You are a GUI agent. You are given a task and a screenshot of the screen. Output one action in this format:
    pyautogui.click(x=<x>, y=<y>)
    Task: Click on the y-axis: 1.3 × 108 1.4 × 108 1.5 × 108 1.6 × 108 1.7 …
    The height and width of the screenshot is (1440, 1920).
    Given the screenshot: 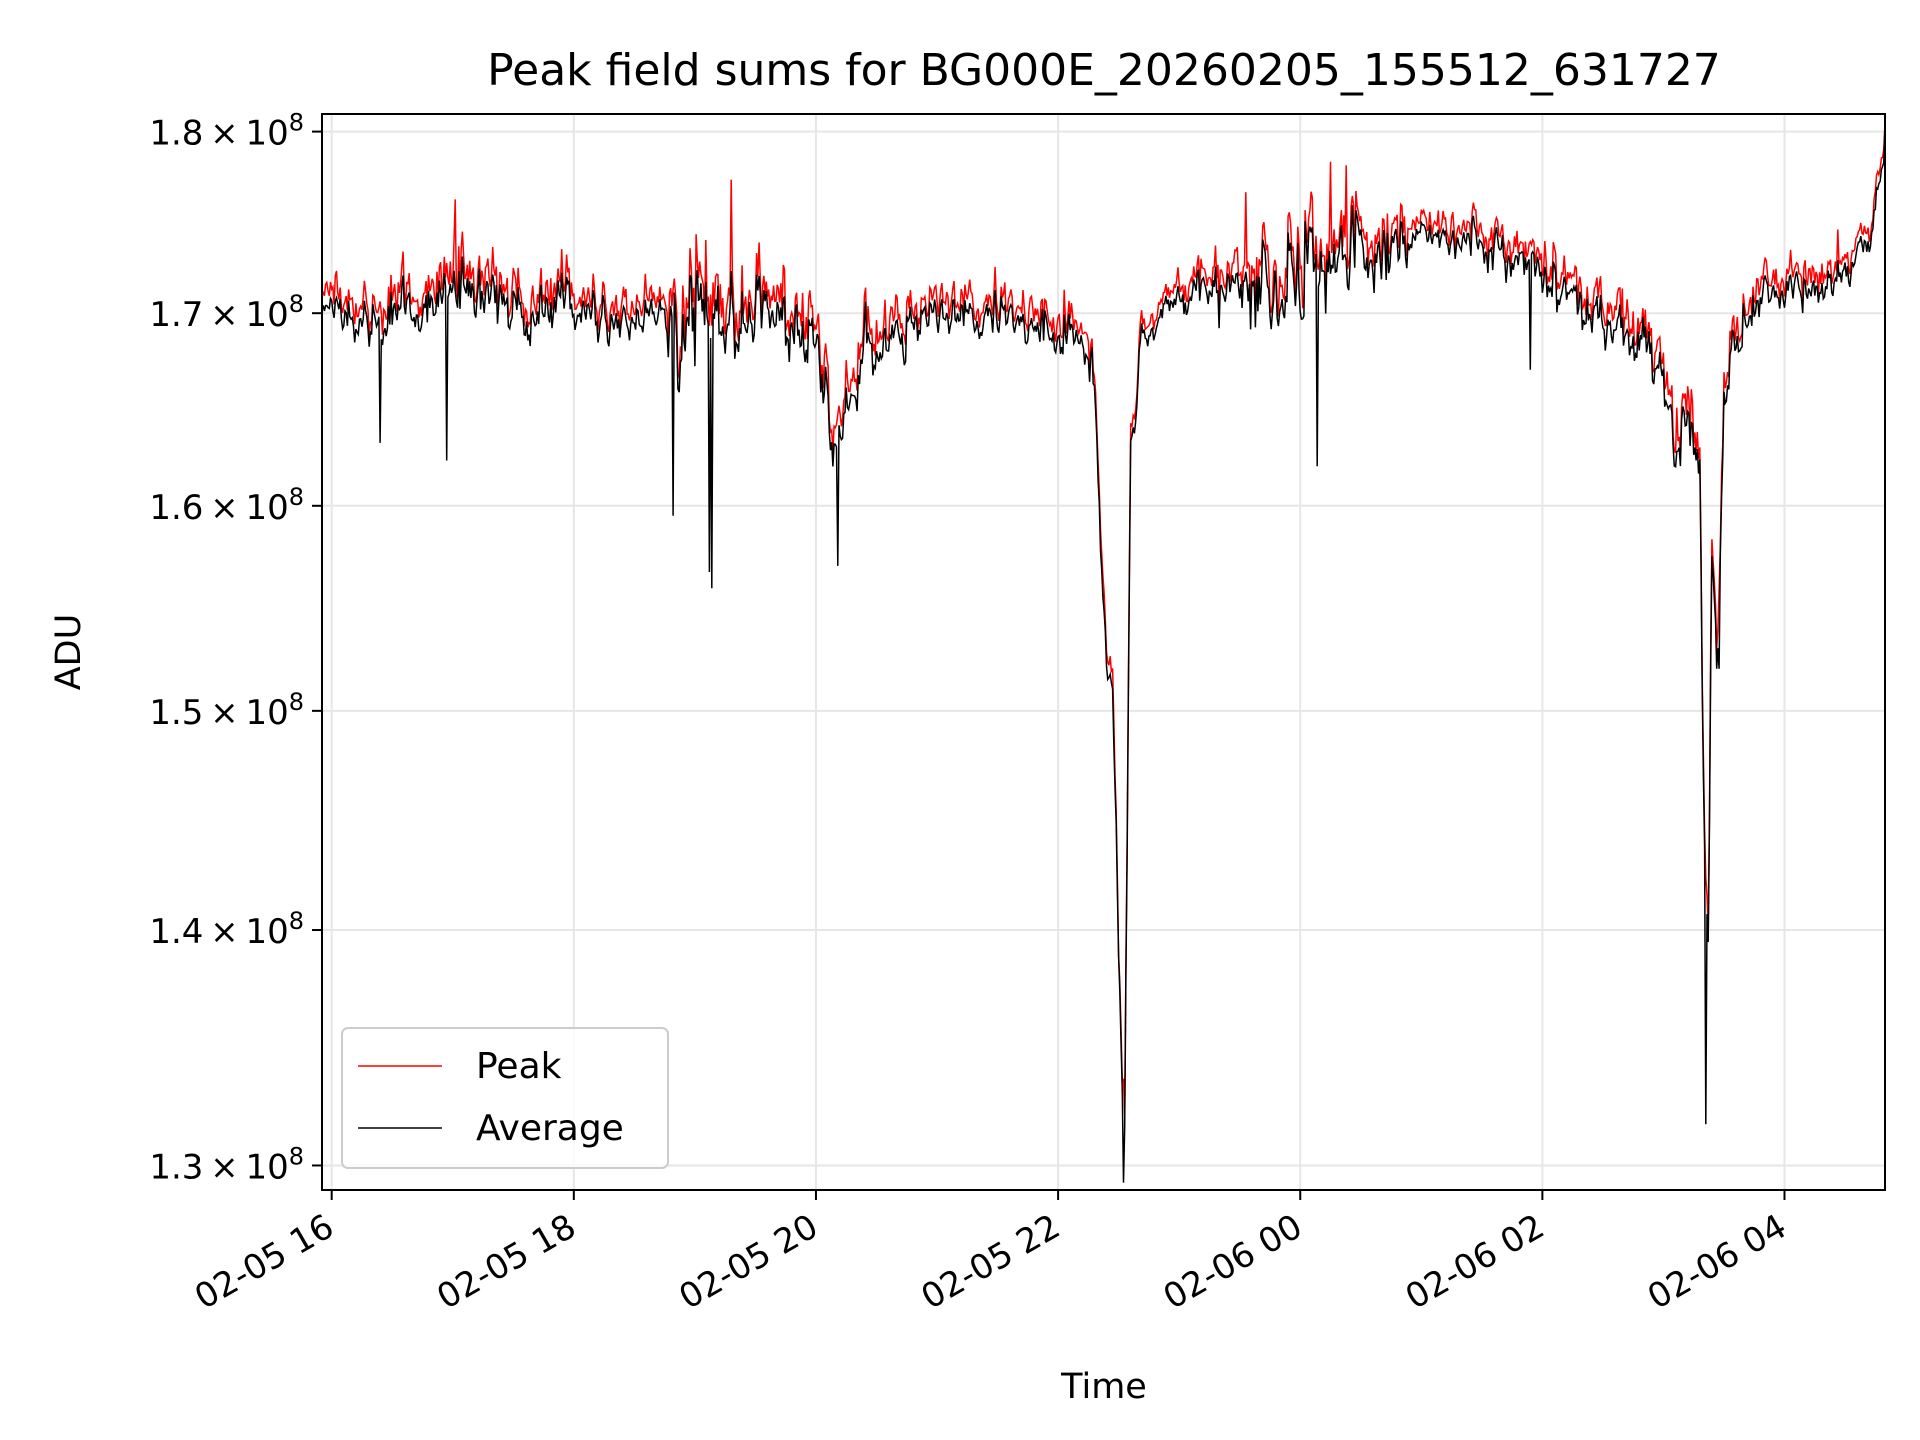 What is the action you would take?
    pyautogui.click(x=235, y=648)
    